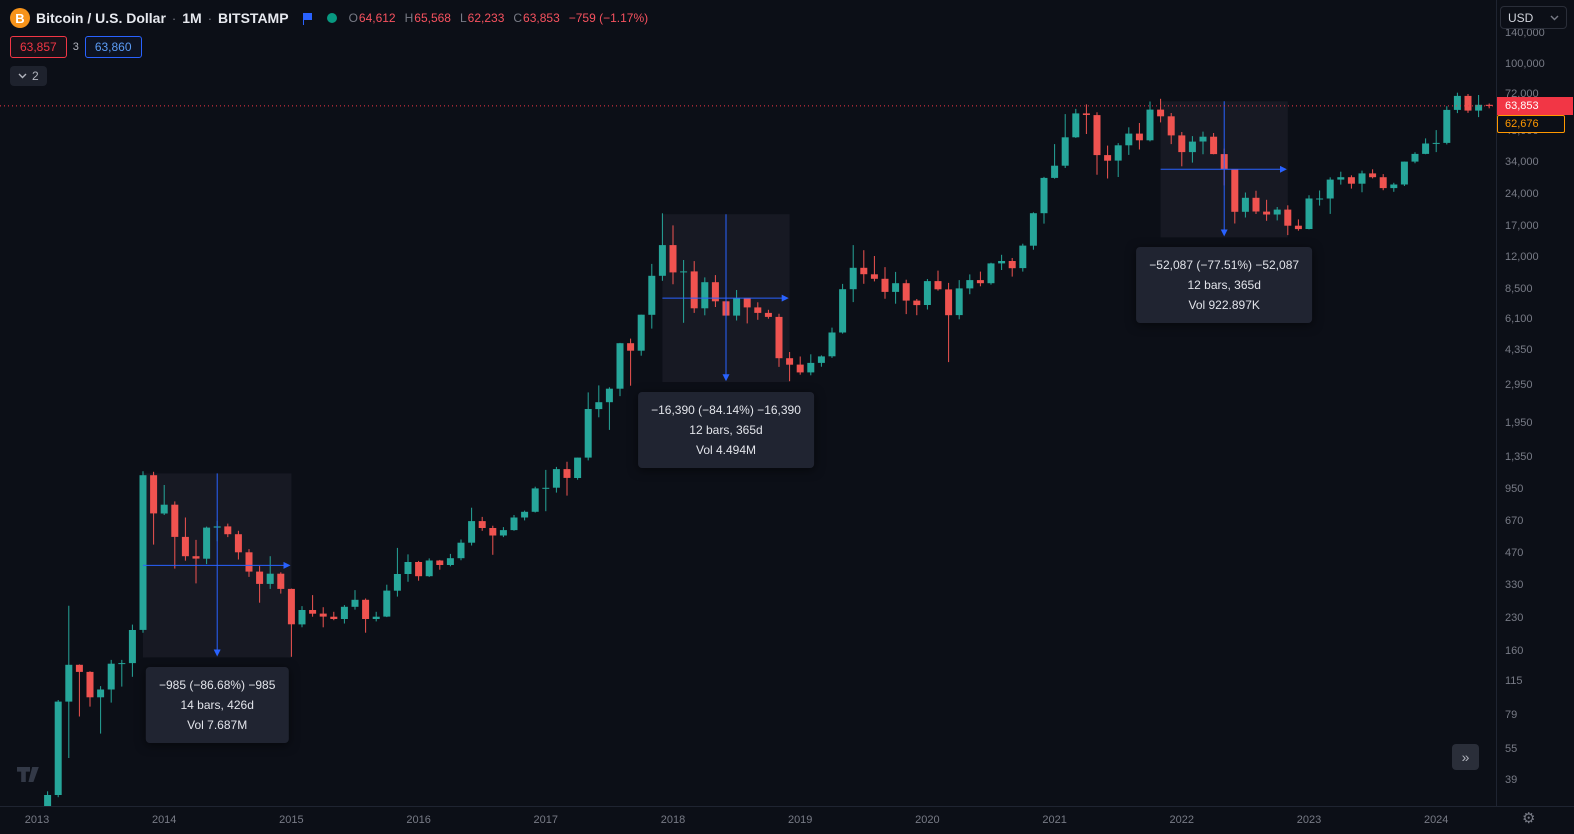  I want to click on change-value: −759 (−1.17%), so click(608, 18).